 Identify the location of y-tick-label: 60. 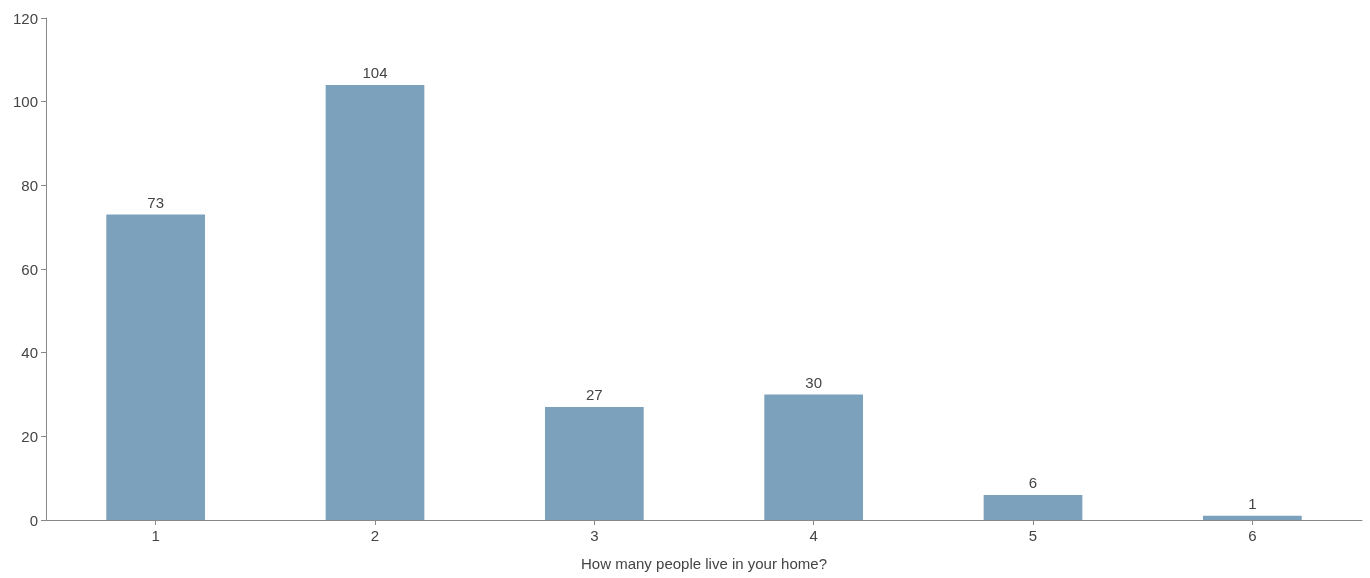
(29, 269).